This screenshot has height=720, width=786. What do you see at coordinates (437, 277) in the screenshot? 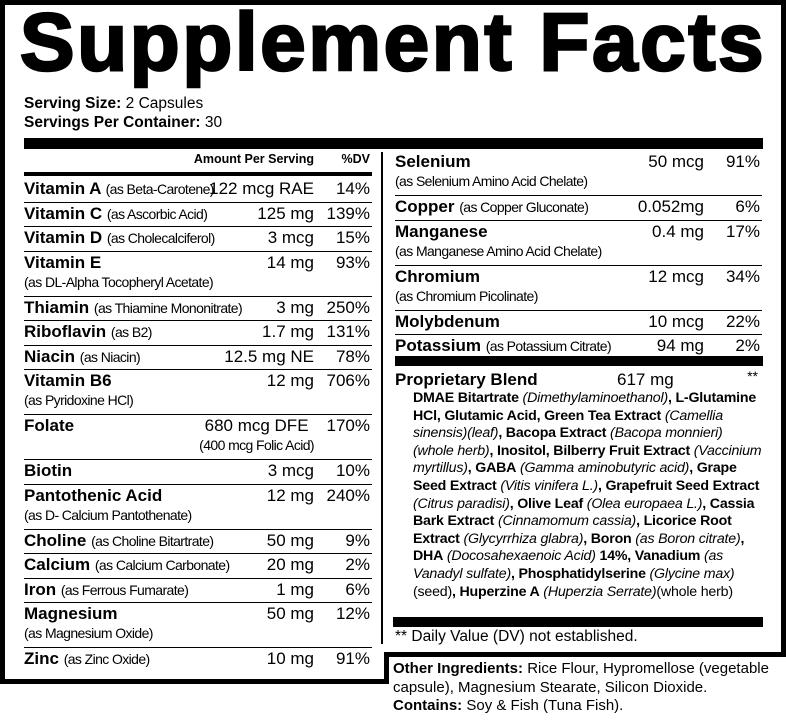
I see `nutrient-name: Chromium` at bounding box center [437, 277].